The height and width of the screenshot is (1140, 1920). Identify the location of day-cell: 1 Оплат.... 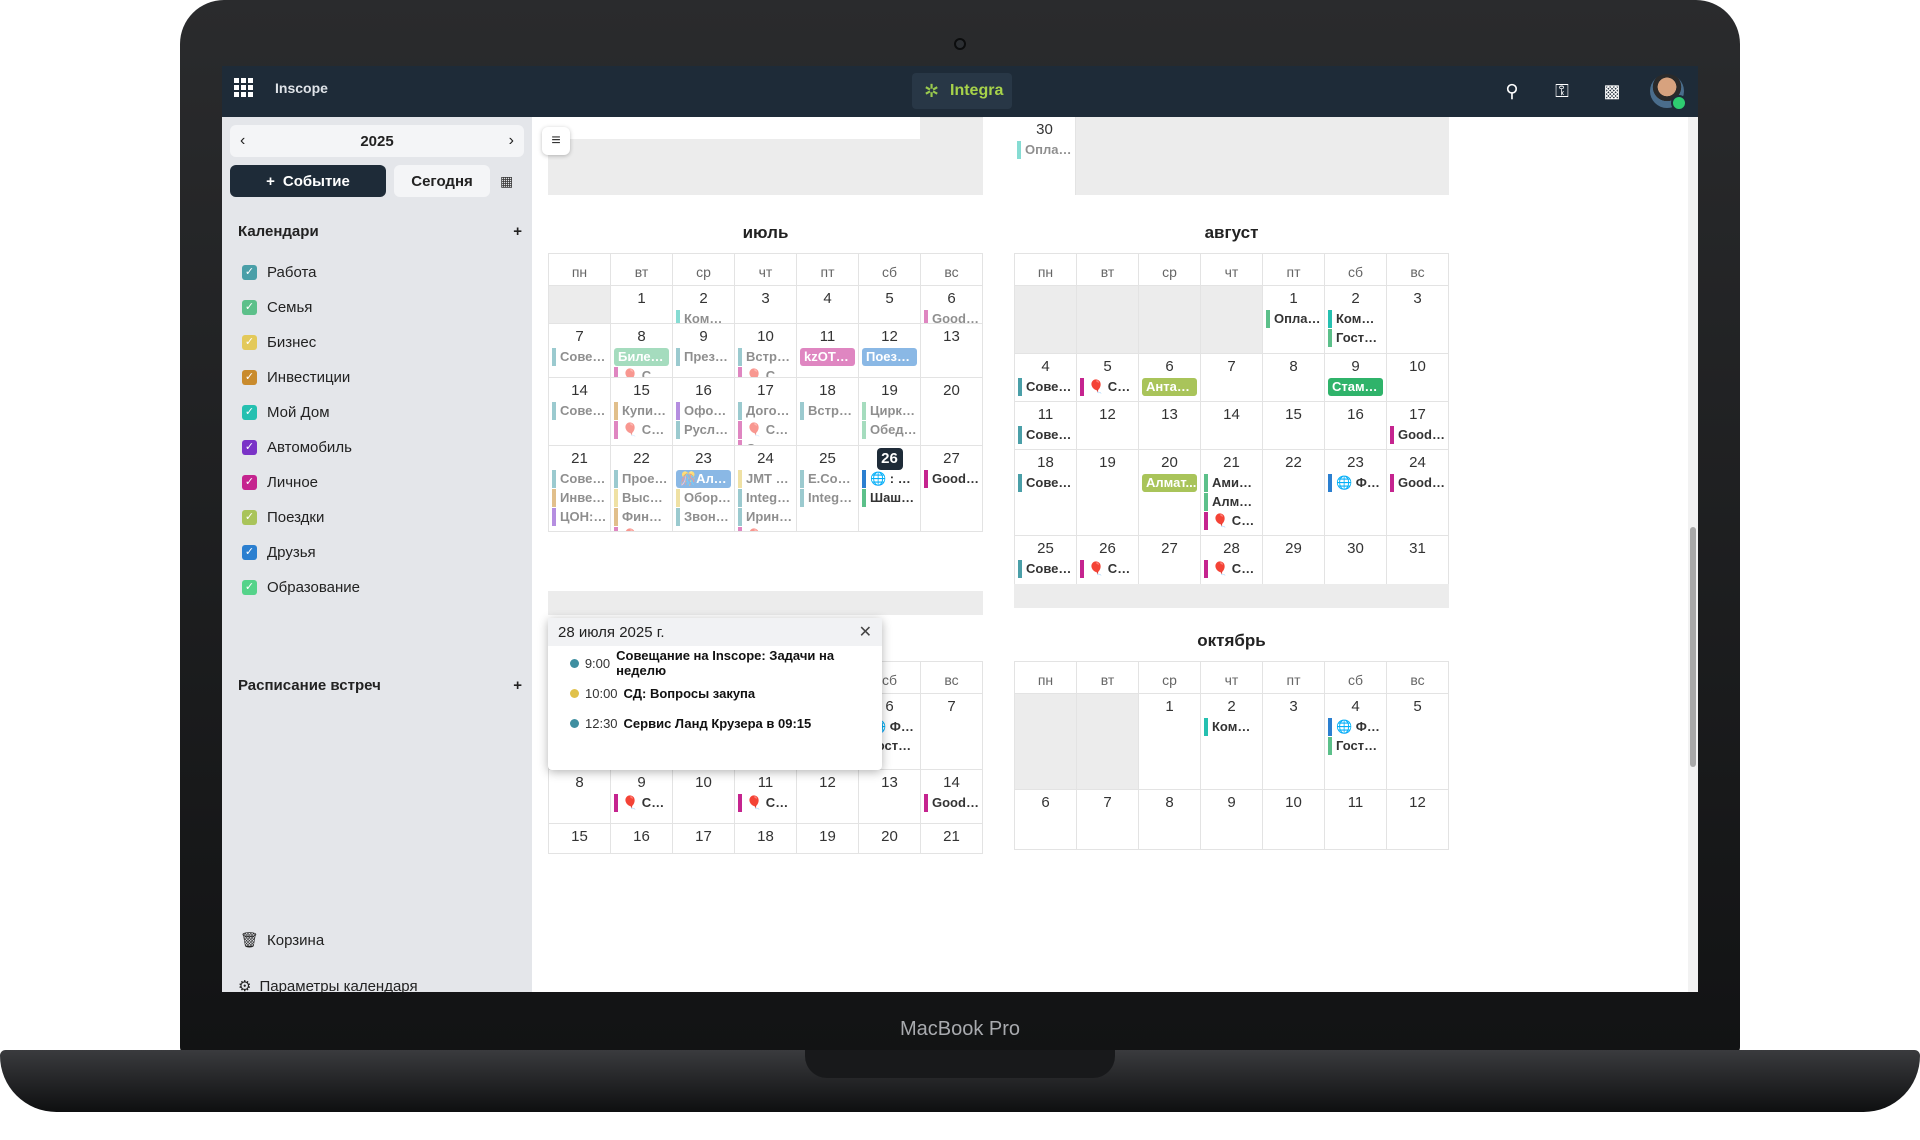
(1294, 320).